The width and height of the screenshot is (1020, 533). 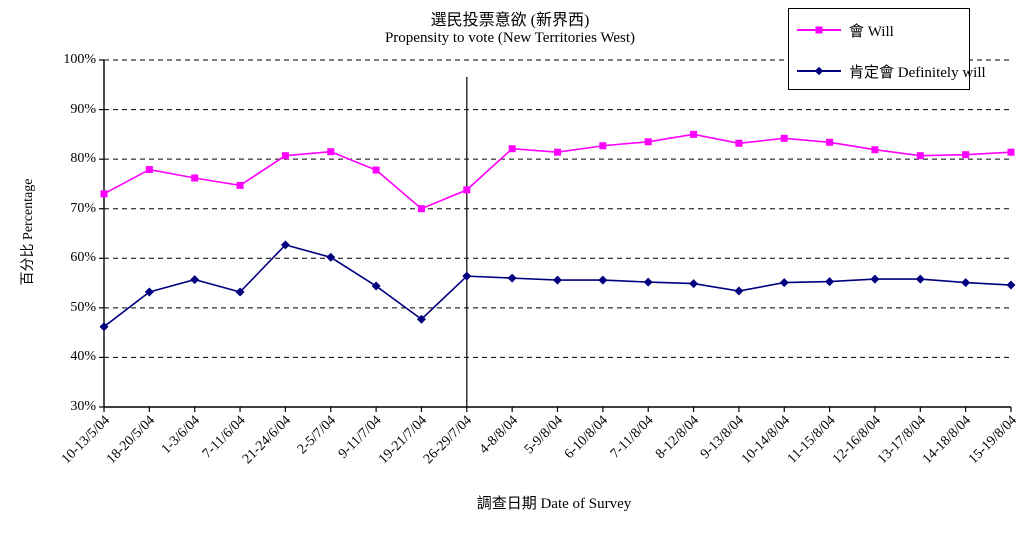 I want to click on chart-title-chinese: 選民投票意欲 (新界西), so click(x=510, y=20).